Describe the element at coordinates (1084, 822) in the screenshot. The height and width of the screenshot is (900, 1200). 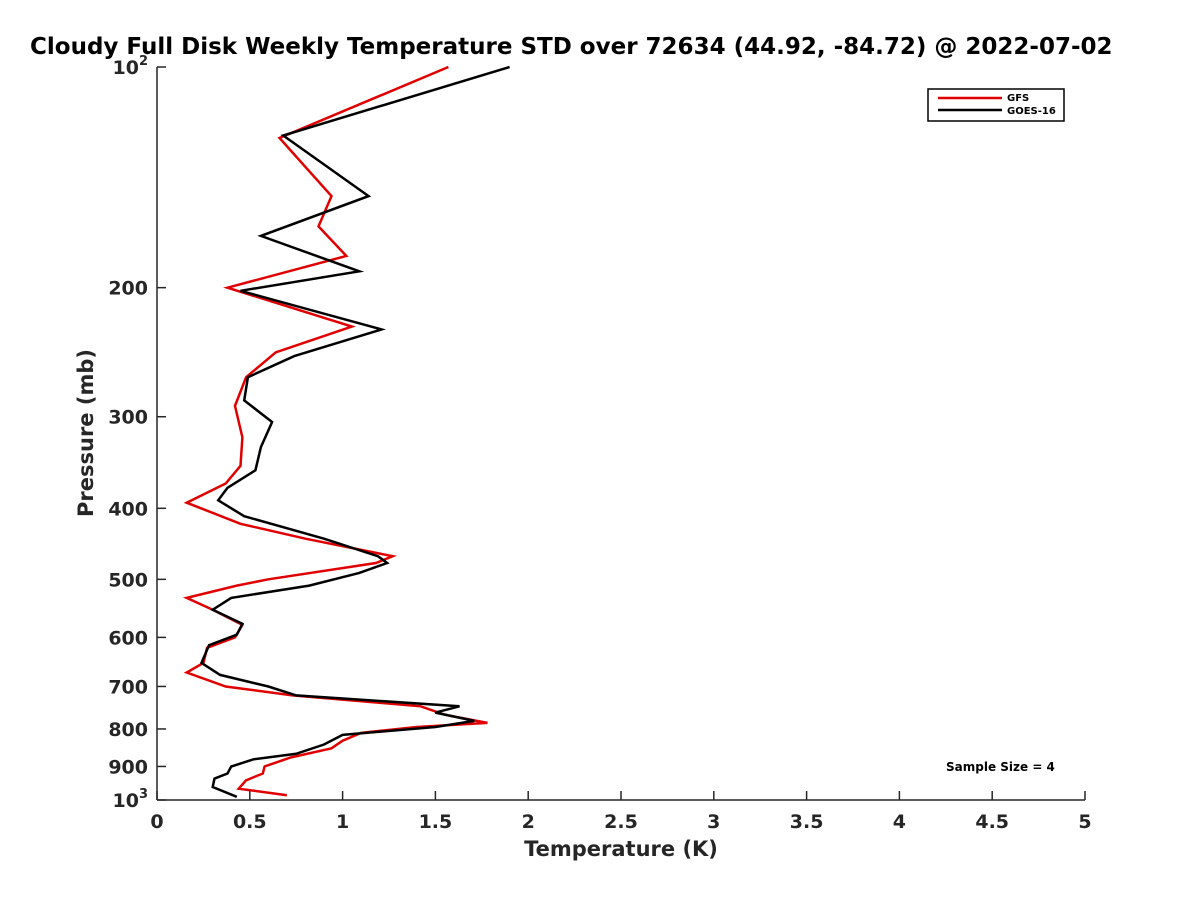
I see `x-tick-label: 5` at that location.